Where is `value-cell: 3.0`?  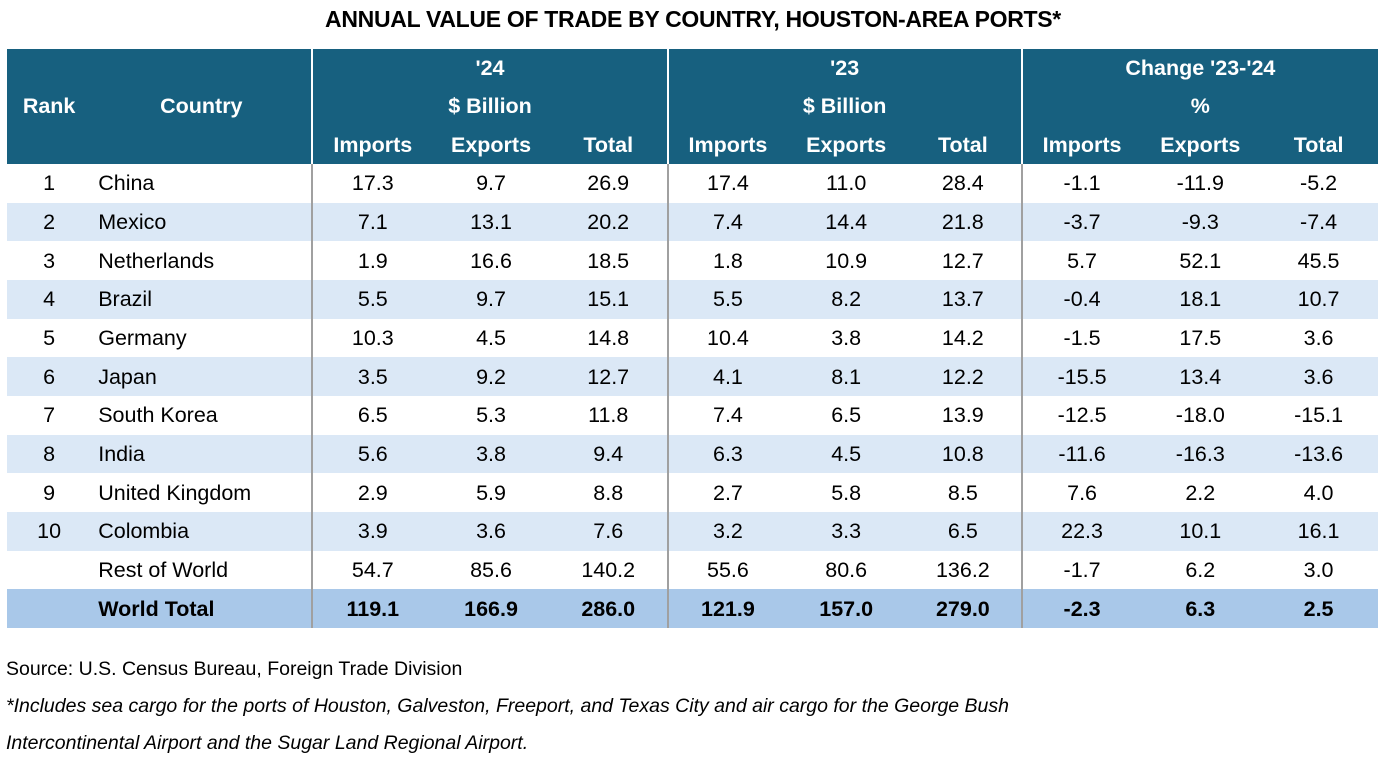
value-cell: 3.0 is located at coordinates (1318, 570).